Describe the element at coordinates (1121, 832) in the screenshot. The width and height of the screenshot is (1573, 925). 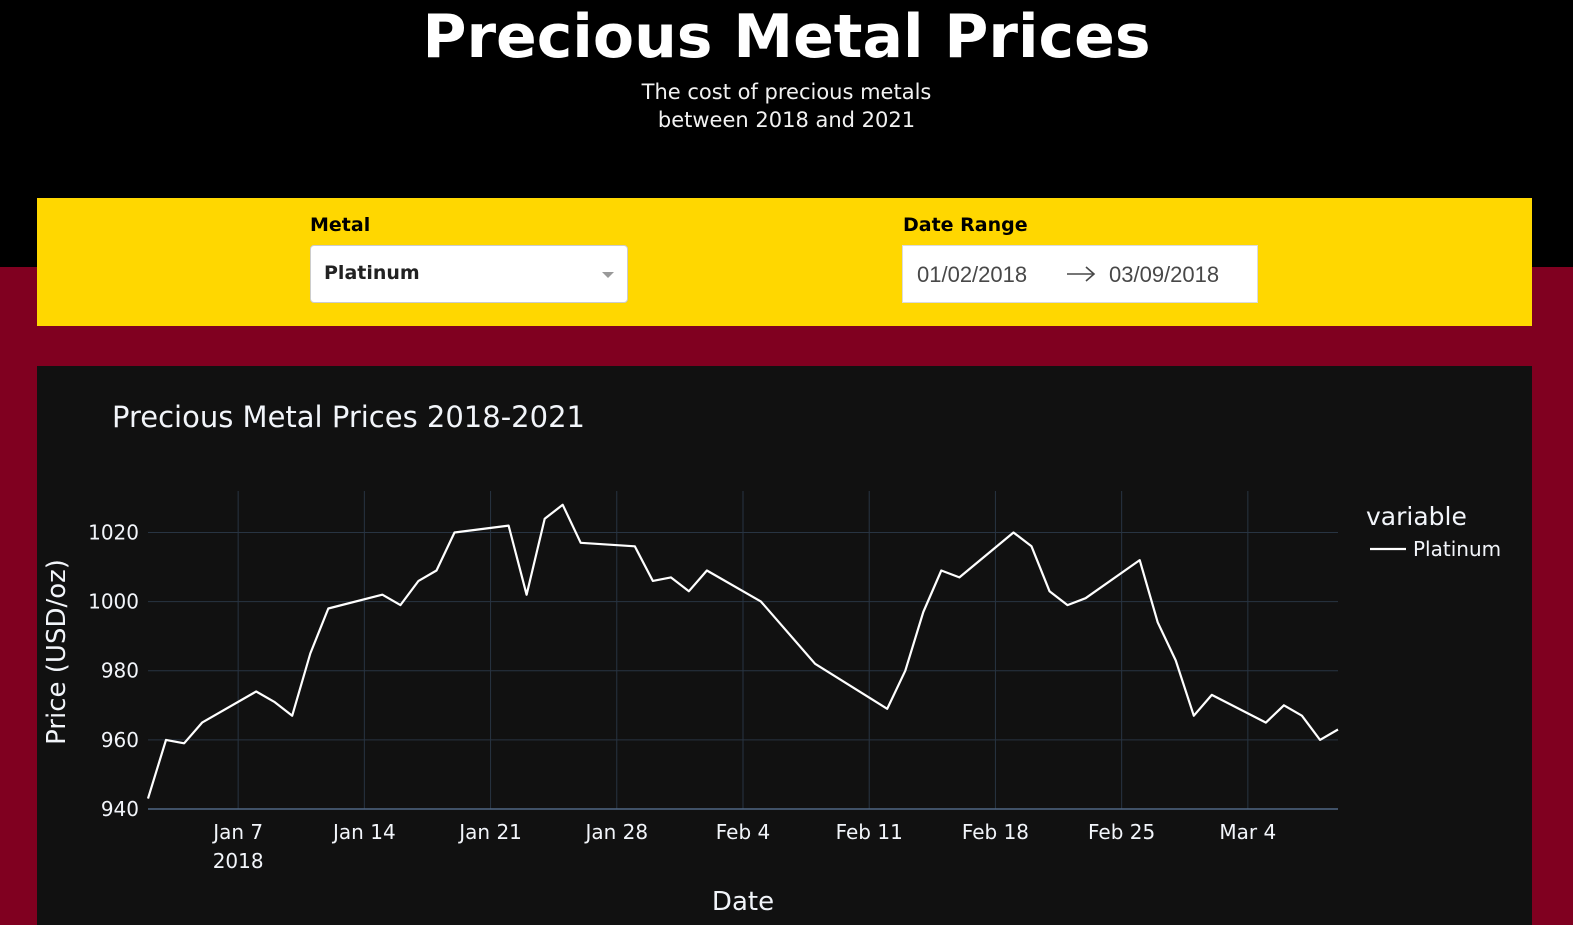
I see `x-tick-label: Feb 25` at that location.